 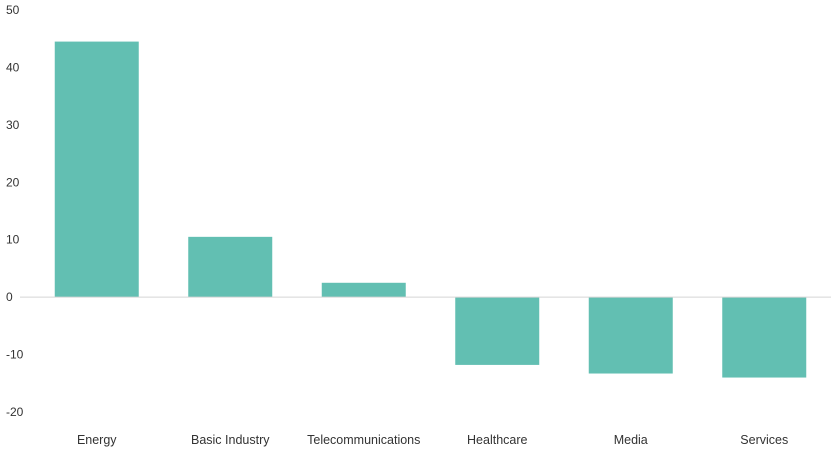 What do you see at coordinates (630, 335) in the screenshot?
I see `bar-media` at bounding box center [630, 335].